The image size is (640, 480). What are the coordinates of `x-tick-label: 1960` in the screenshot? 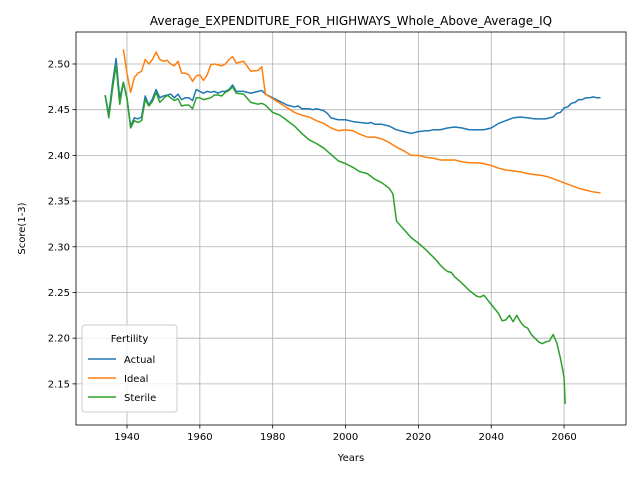 It's located at (199, 437).